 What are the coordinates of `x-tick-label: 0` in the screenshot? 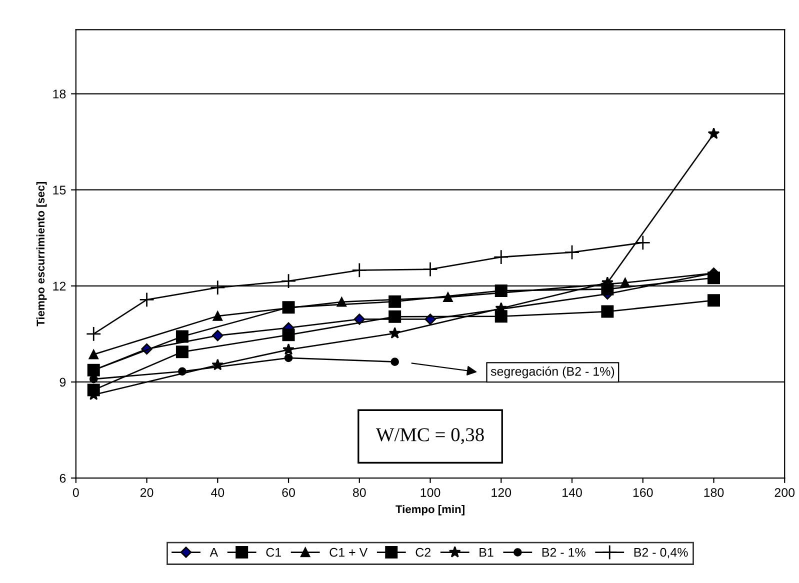 It's located at (75, 492).